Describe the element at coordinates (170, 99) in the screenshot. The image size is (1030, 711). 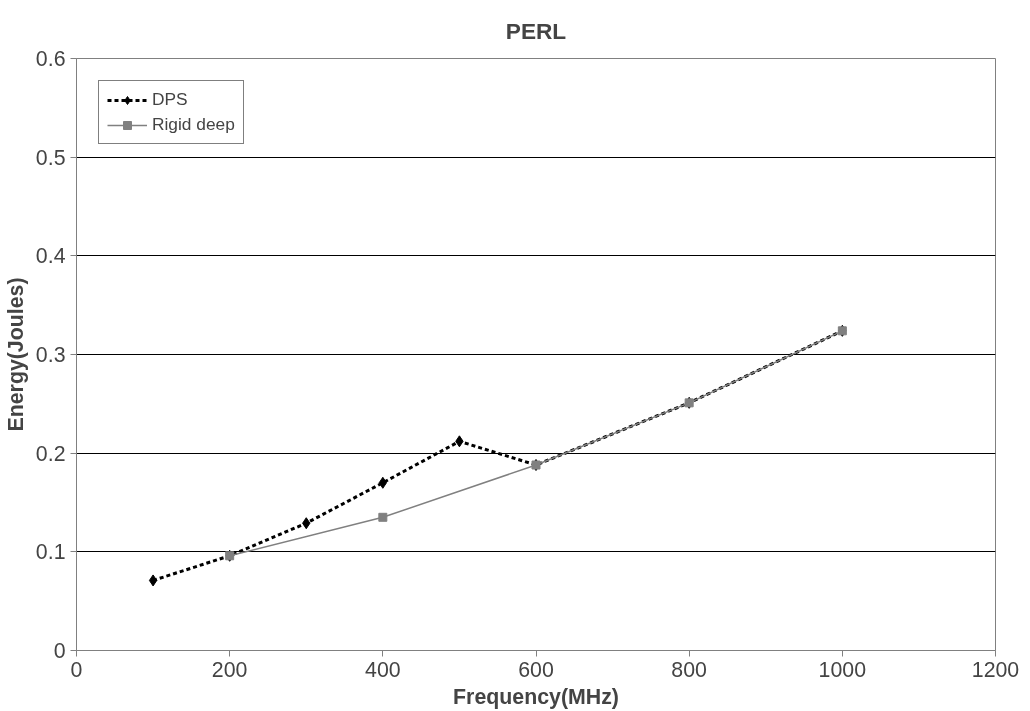
I see `legend-label: DPS` at that location.